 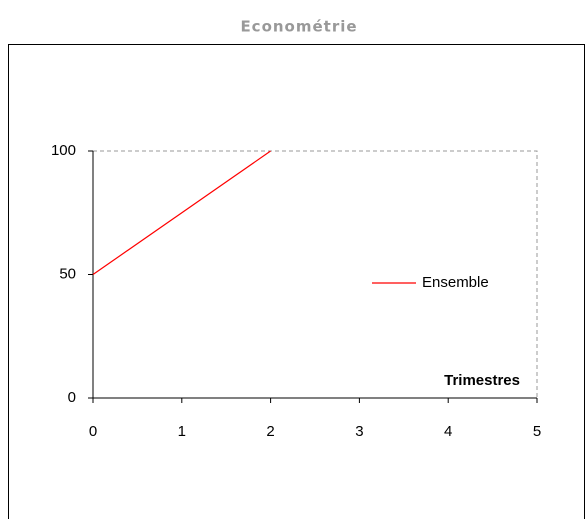 I want to click on y-tick-label: 100, so click(x=63, y=150).